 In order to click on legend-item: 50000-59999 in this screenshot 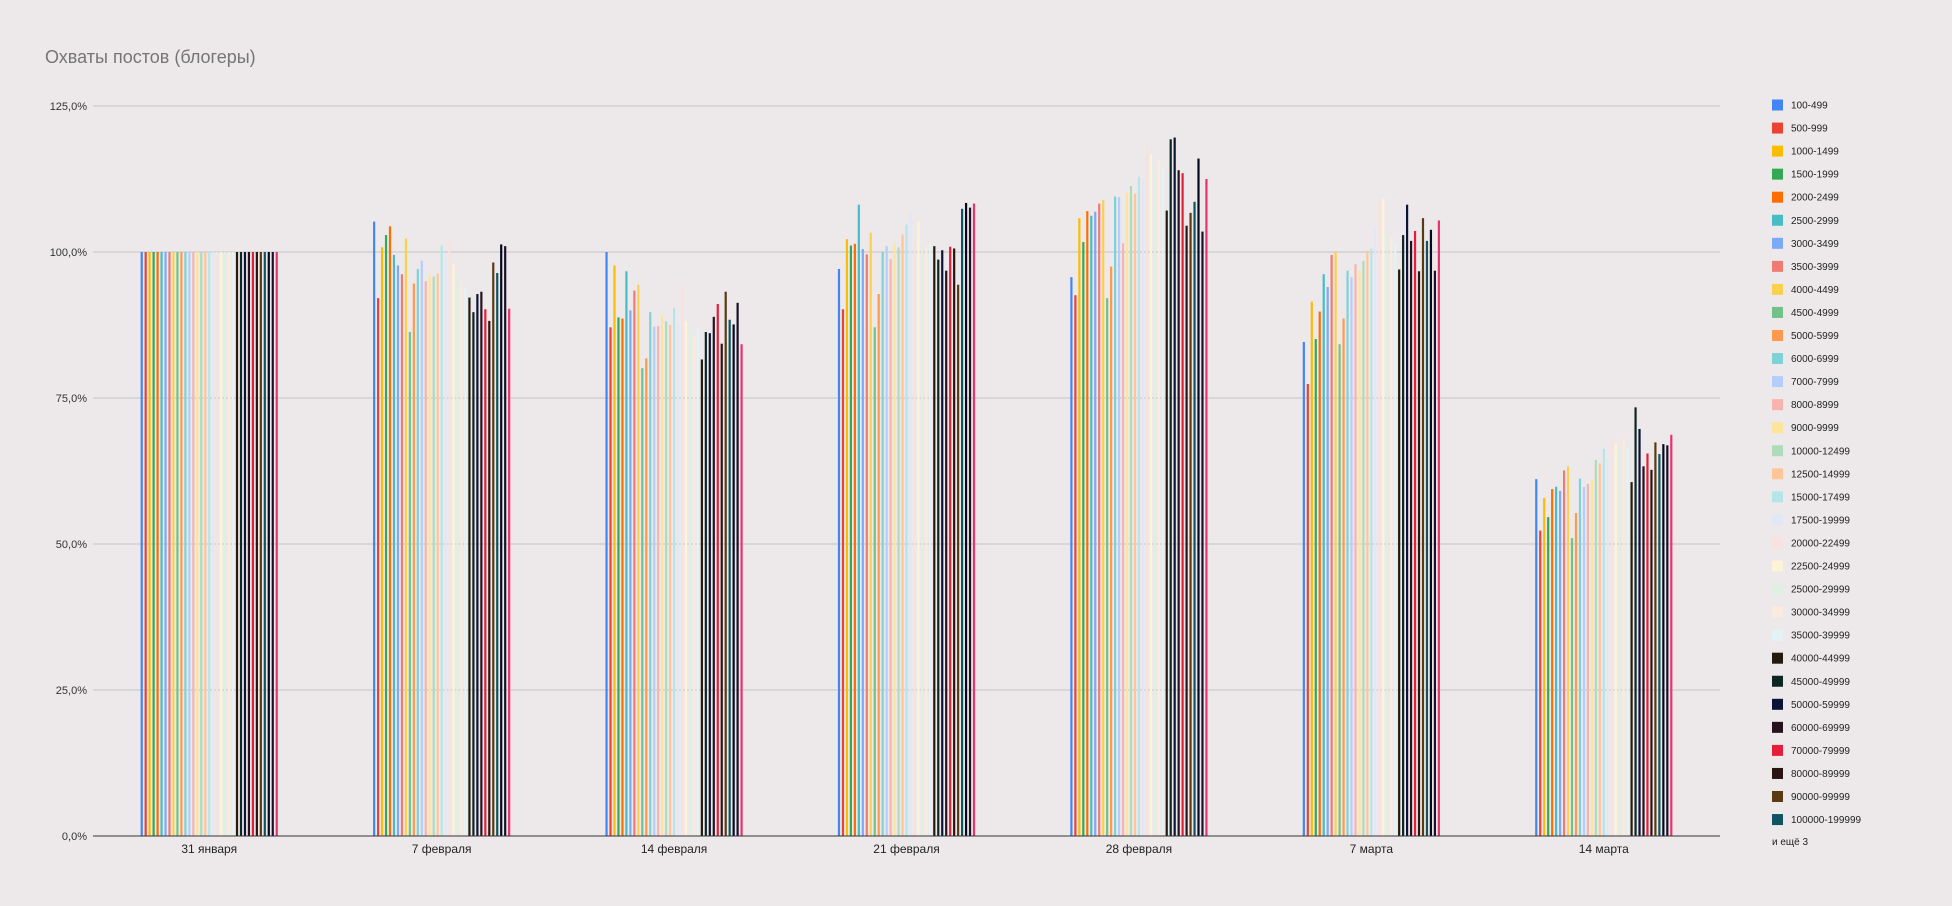, I will do `click(1811, 704)`.